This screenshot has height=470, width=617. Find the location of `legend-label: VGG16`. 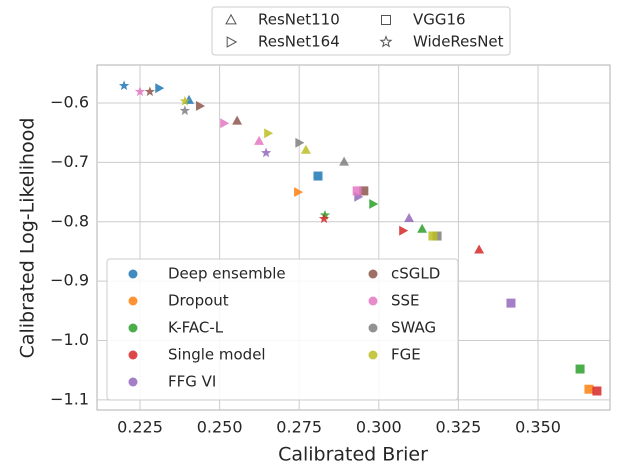

legend-label: VGG16 is located at coordinates (439, 20).